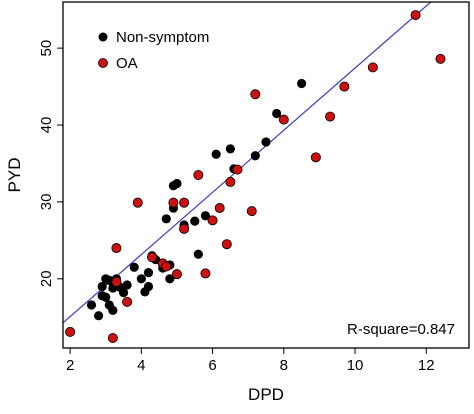  What do you see at coordinates (162, 37) in the screenshot?
I see `legend-label-non-symptom: Non-symptom` at bounding box center [162, 37].